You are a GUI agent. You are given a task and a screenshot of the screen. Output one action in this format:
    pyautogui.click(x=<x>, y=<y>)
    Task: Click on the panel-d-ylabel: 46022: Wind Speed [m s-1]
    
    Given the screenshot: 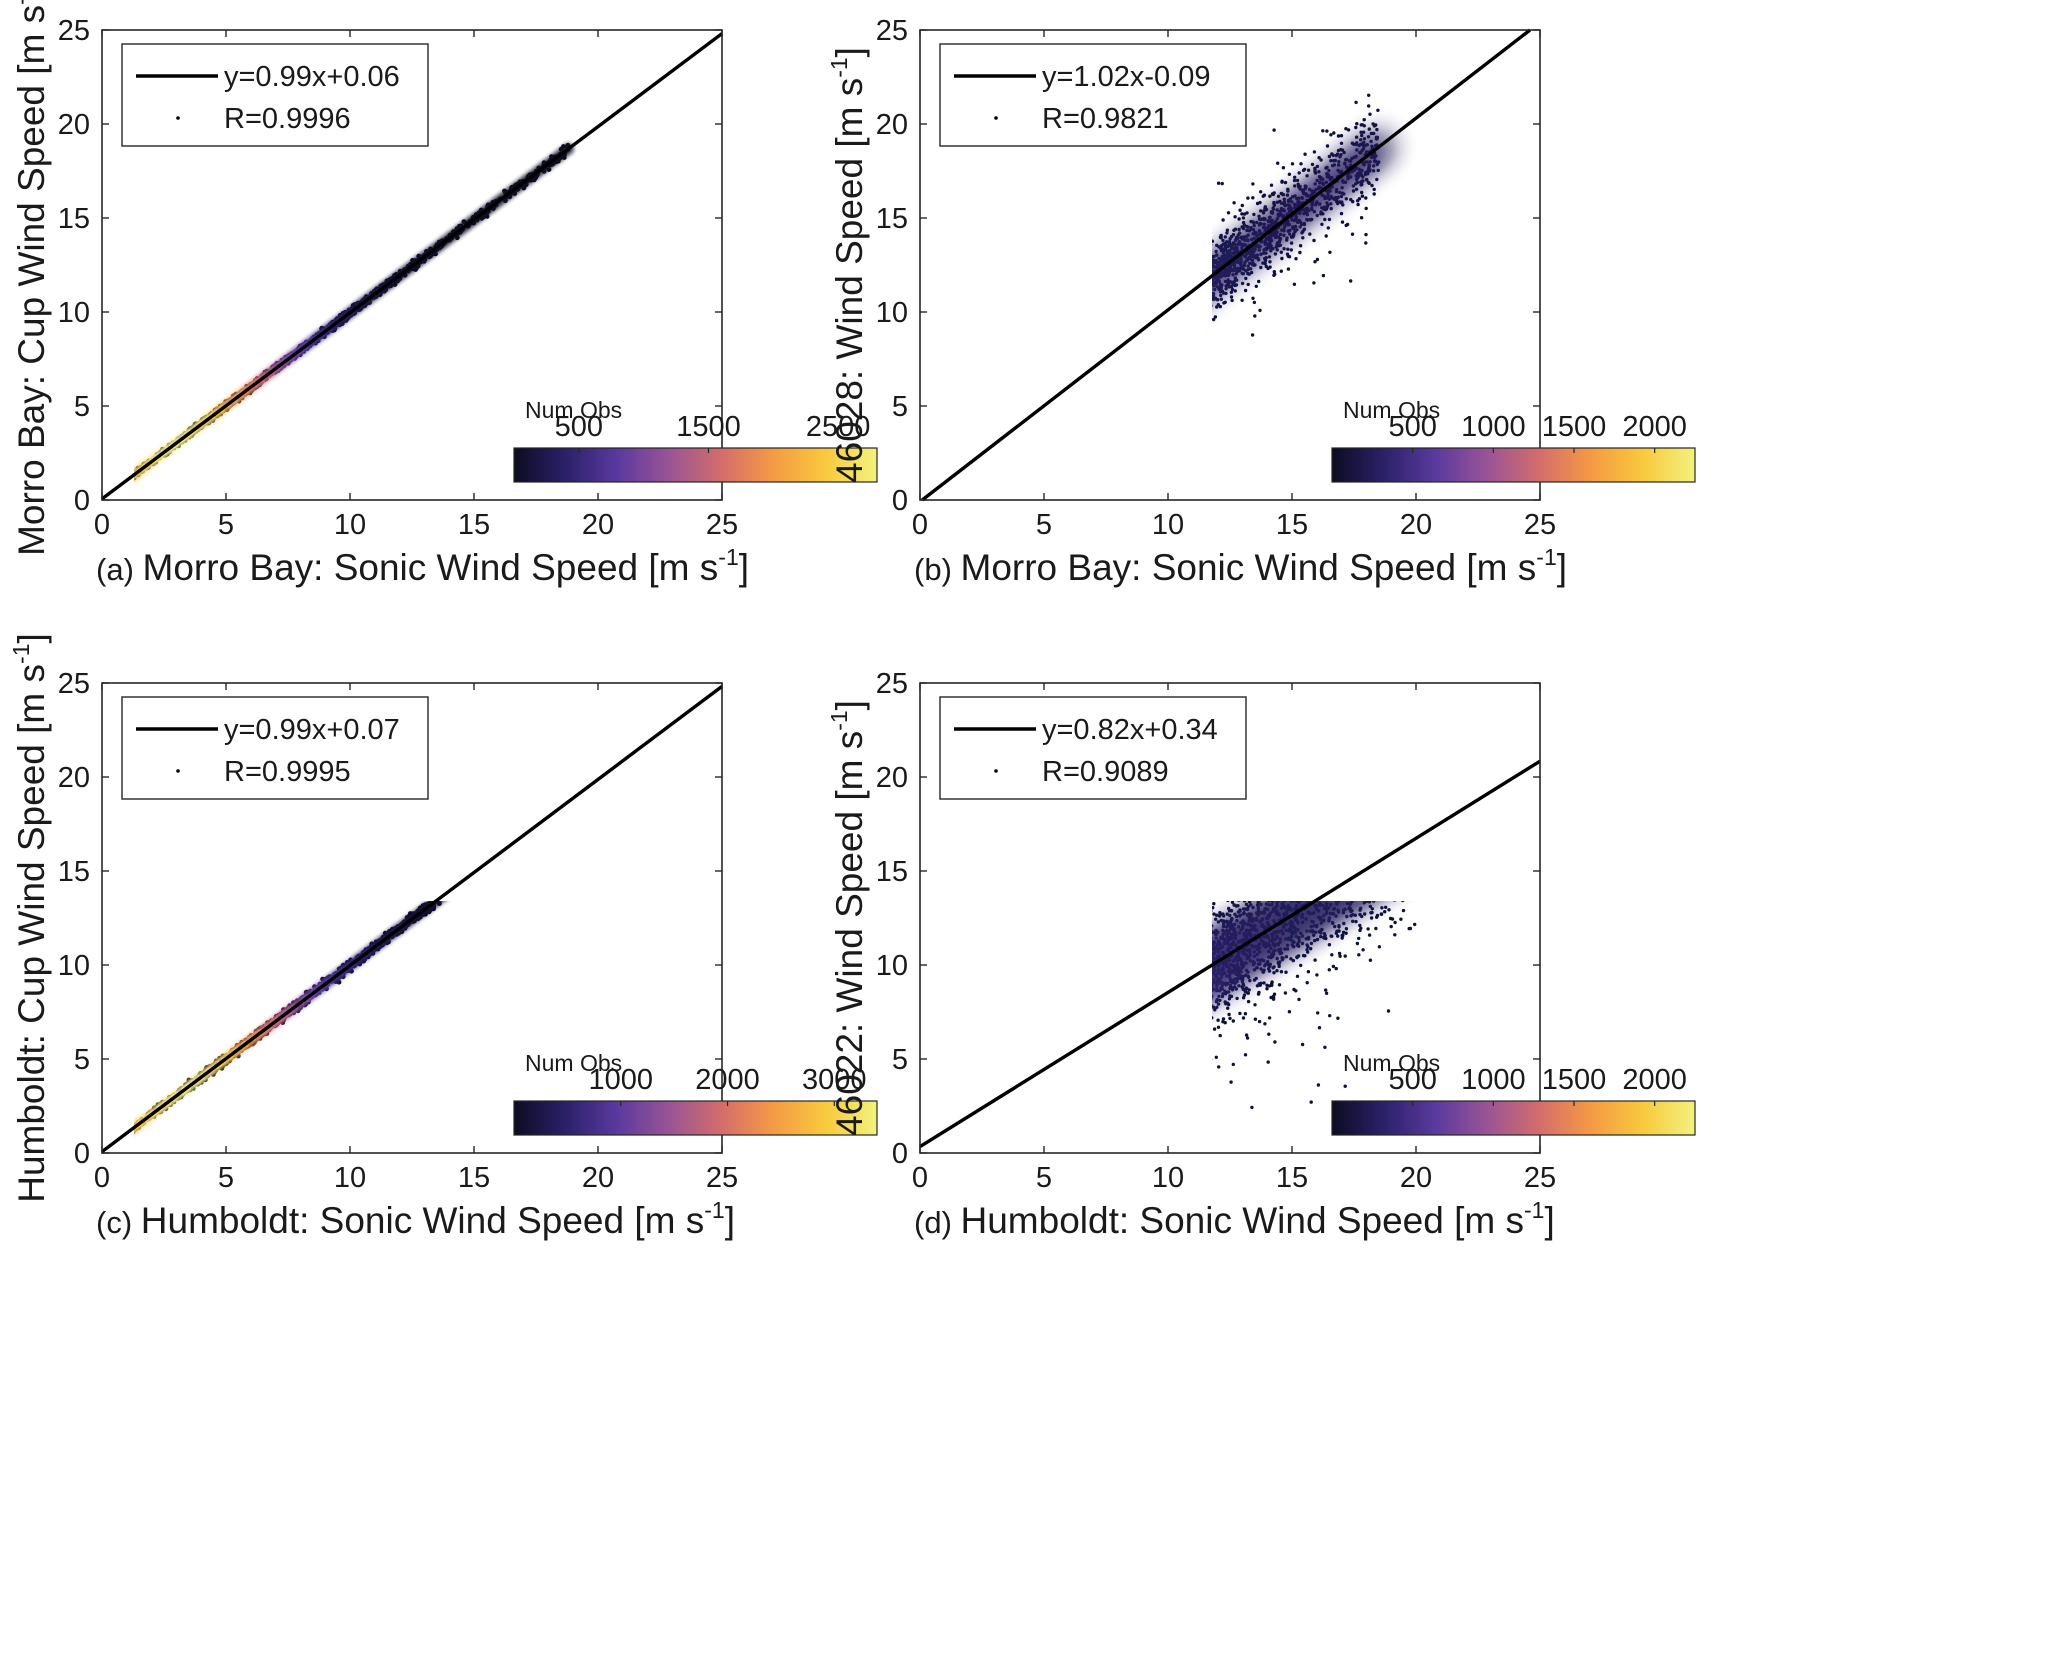 What is the action you would take?
    pyautogui.click(x=848, y=918)
    